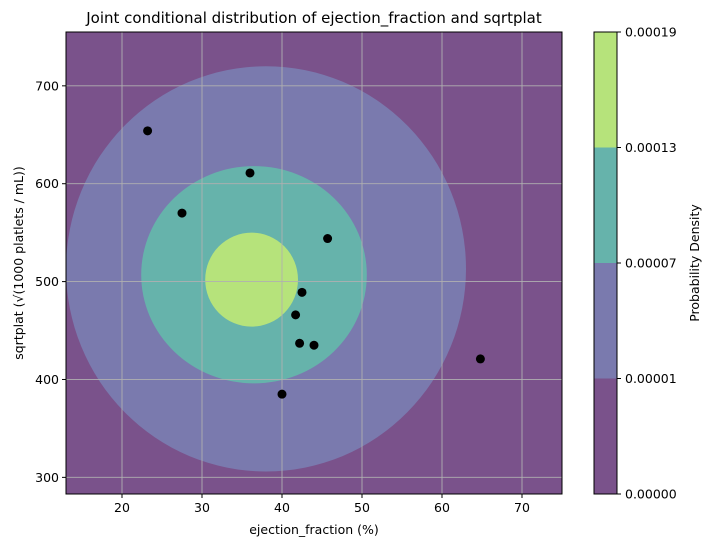 This screenshot has height=547, width=712. I want to click on colorbar: 0.00000 0.00001 0.00007 0.00013 0.00019, so click(635, 263).